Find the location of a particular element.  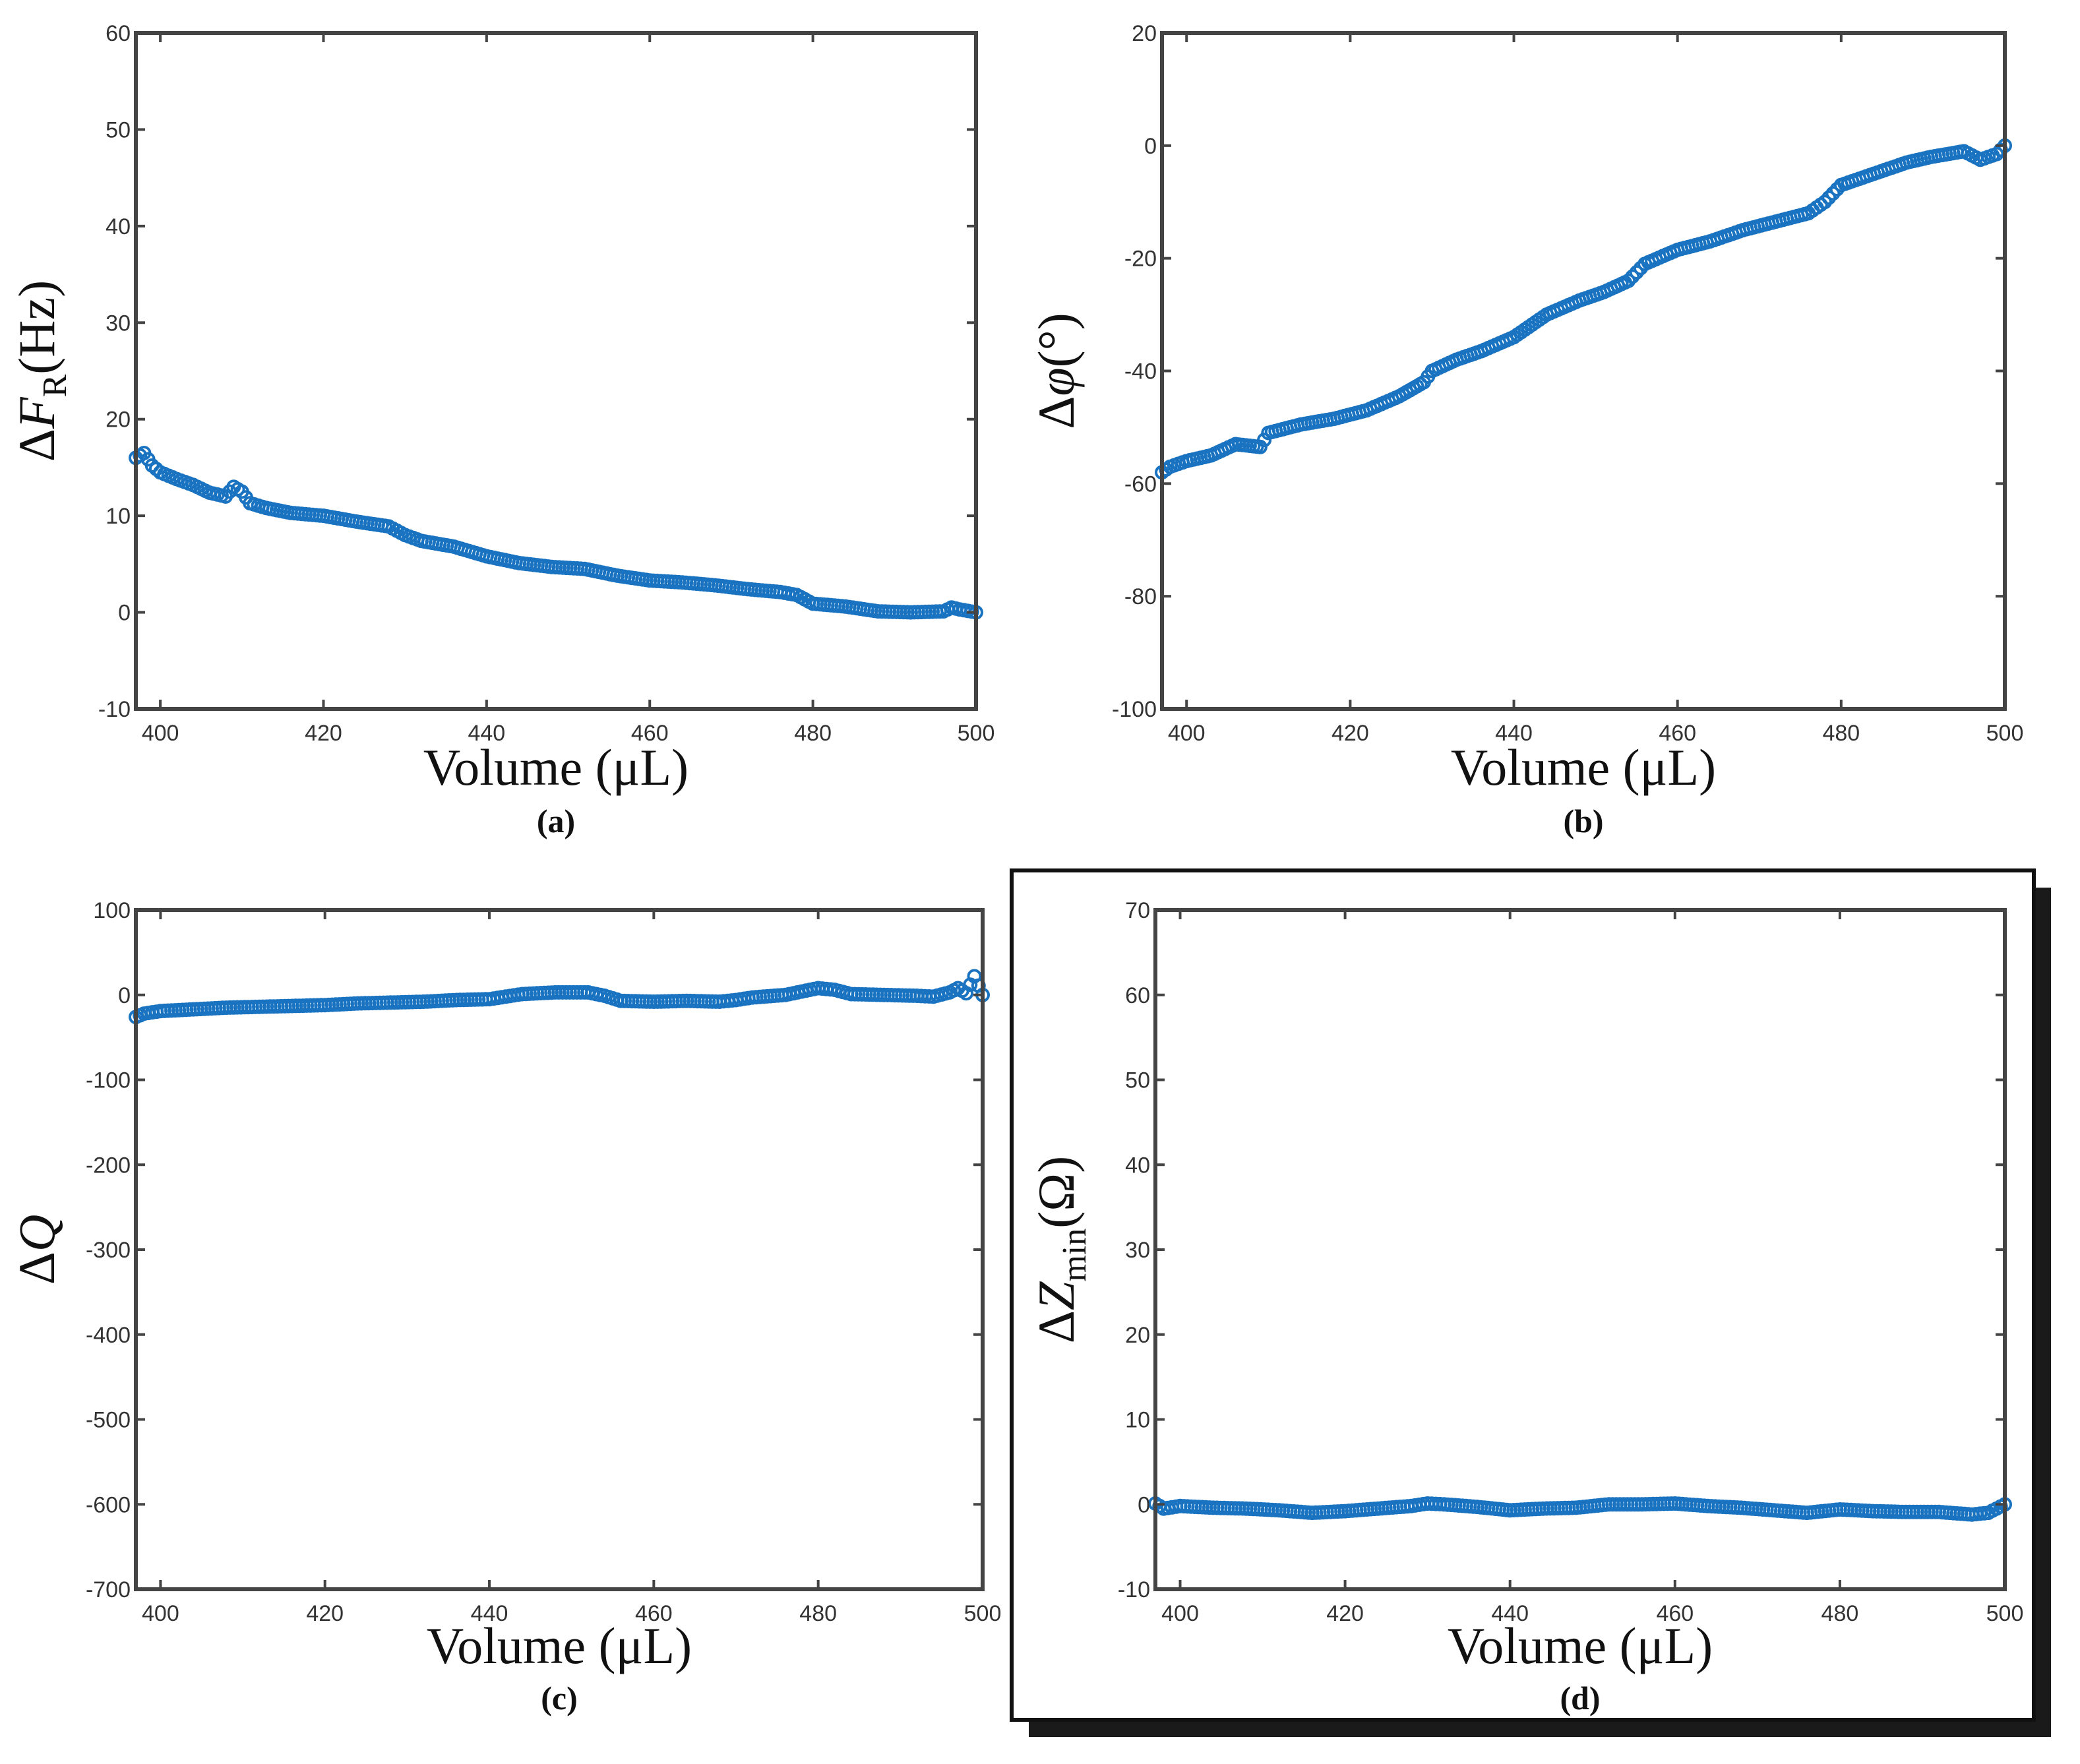

panel-caption: (d) is located at coordinates (1580, 1699).